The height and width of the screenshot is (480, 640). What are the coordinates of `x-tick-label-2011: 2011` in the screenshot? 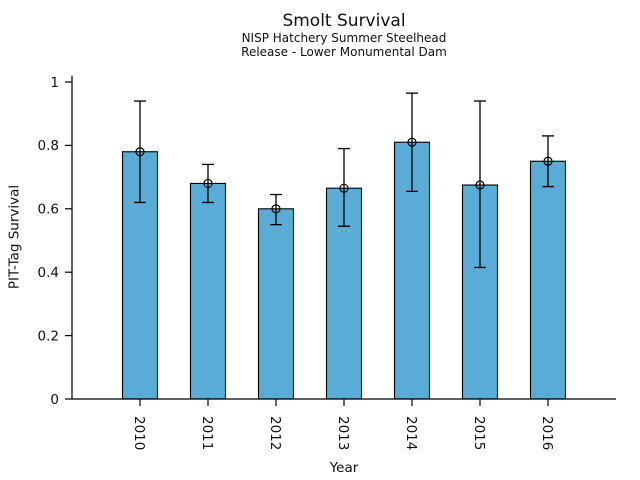 It's located at (207, 433).